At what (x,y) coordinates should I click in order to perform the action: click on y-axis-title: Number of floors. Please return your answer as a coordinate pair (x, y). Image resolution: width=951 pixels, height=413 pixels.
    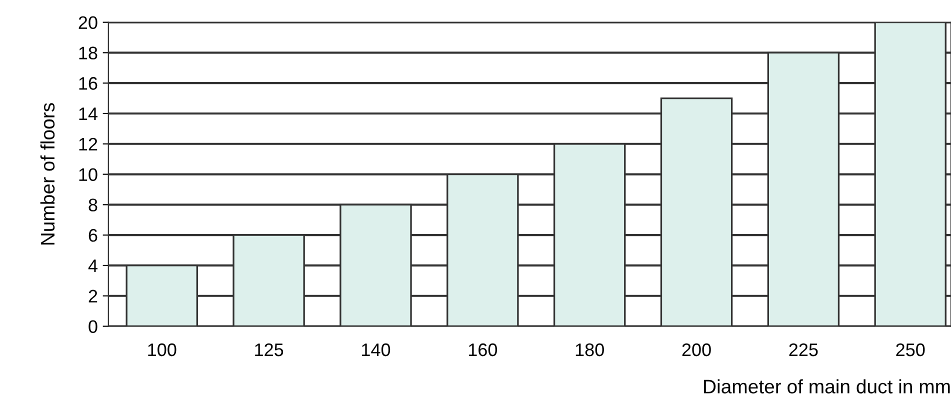
    Looking at the image, I should click on (47, 174).